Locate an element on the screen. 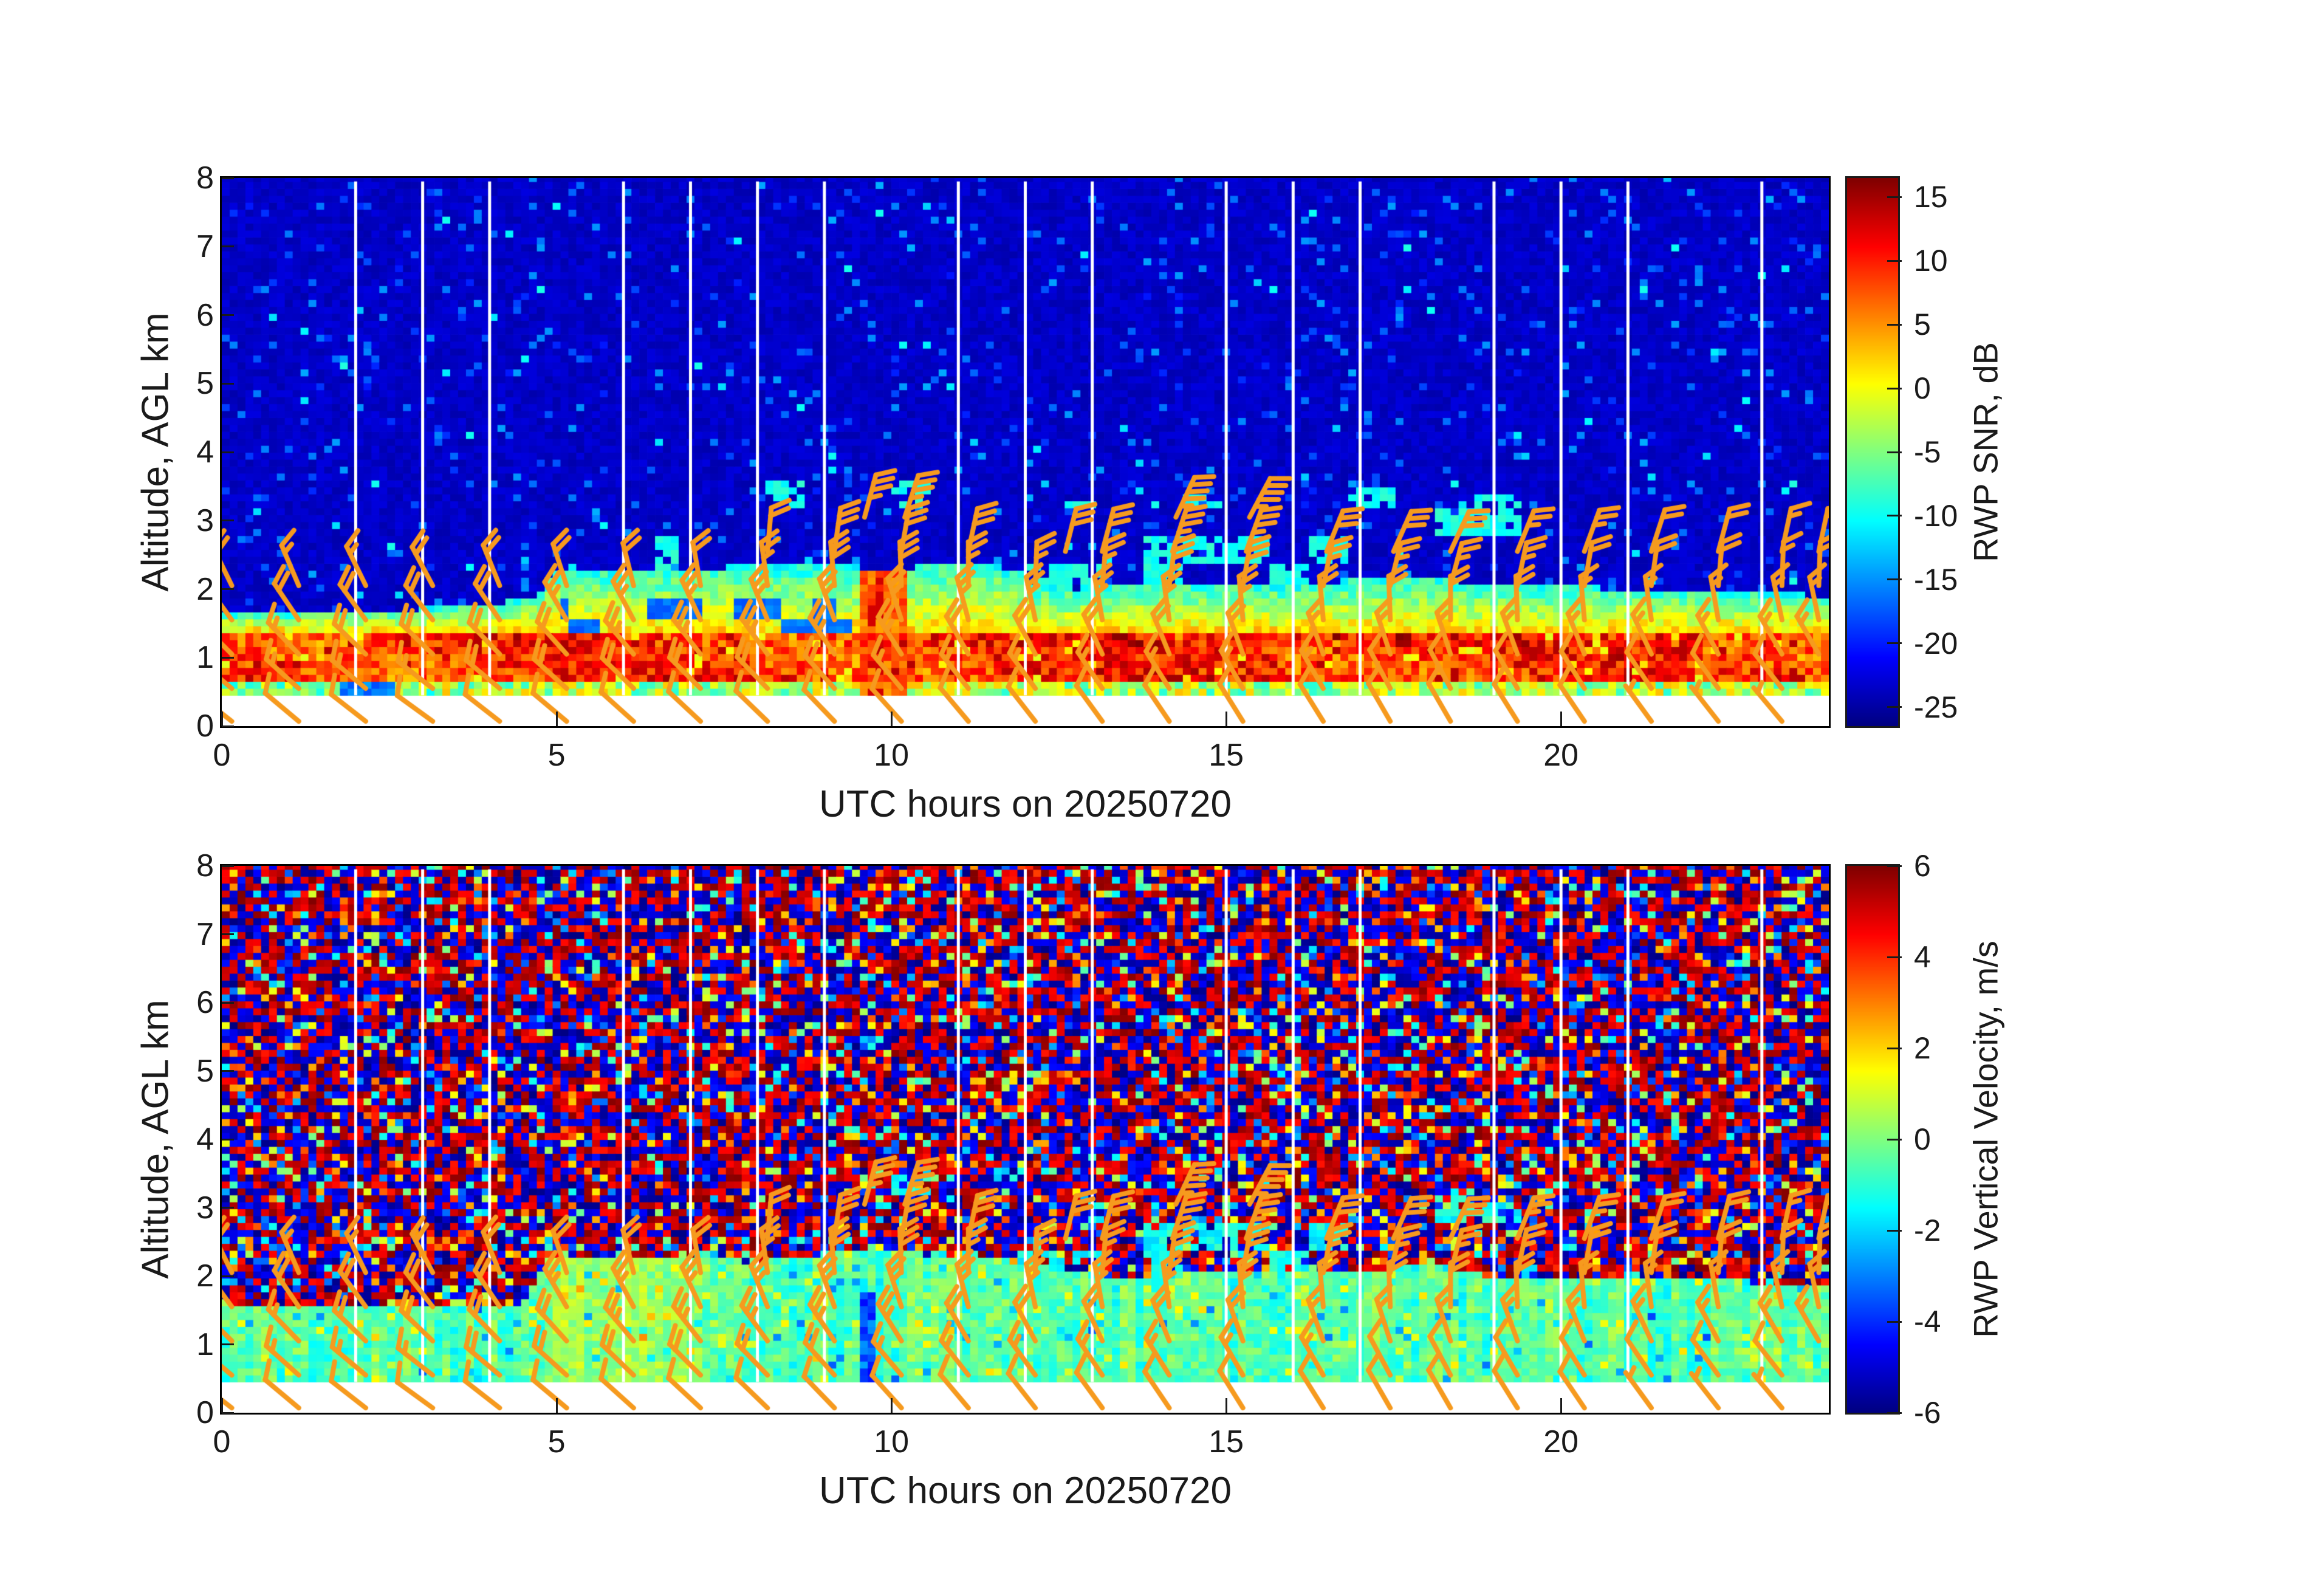 This screenshot has width=2324, height=1595. colorbar-tick-label: -5 is located at coordinates (1927, 452).